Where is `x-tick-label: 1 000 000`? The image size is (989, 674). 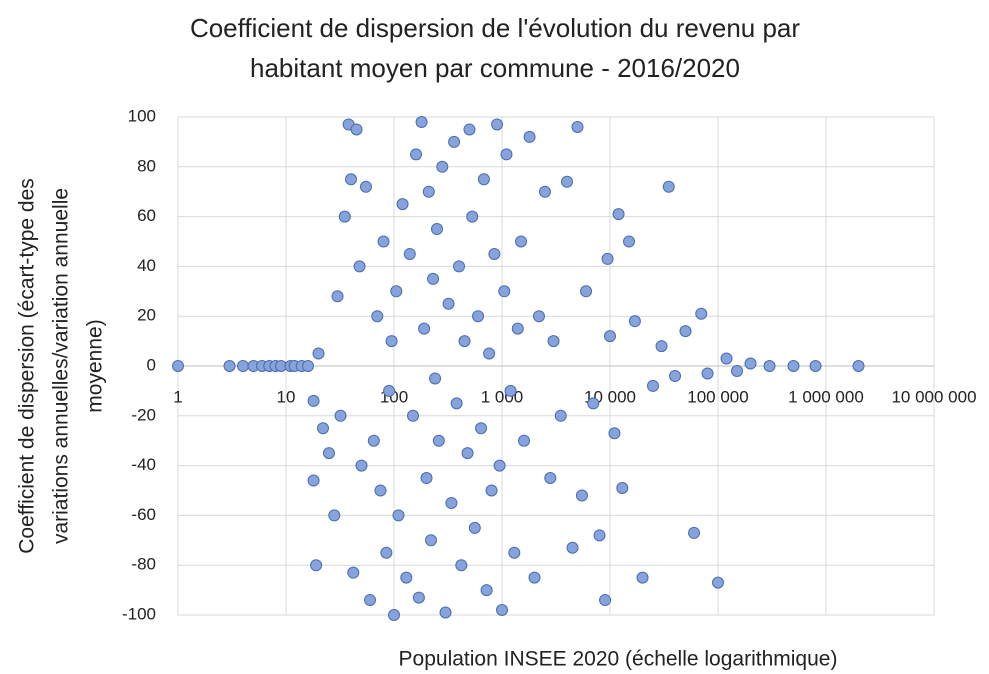
x-tick-label: 1 000 000 is located at coordinates (826, 396).